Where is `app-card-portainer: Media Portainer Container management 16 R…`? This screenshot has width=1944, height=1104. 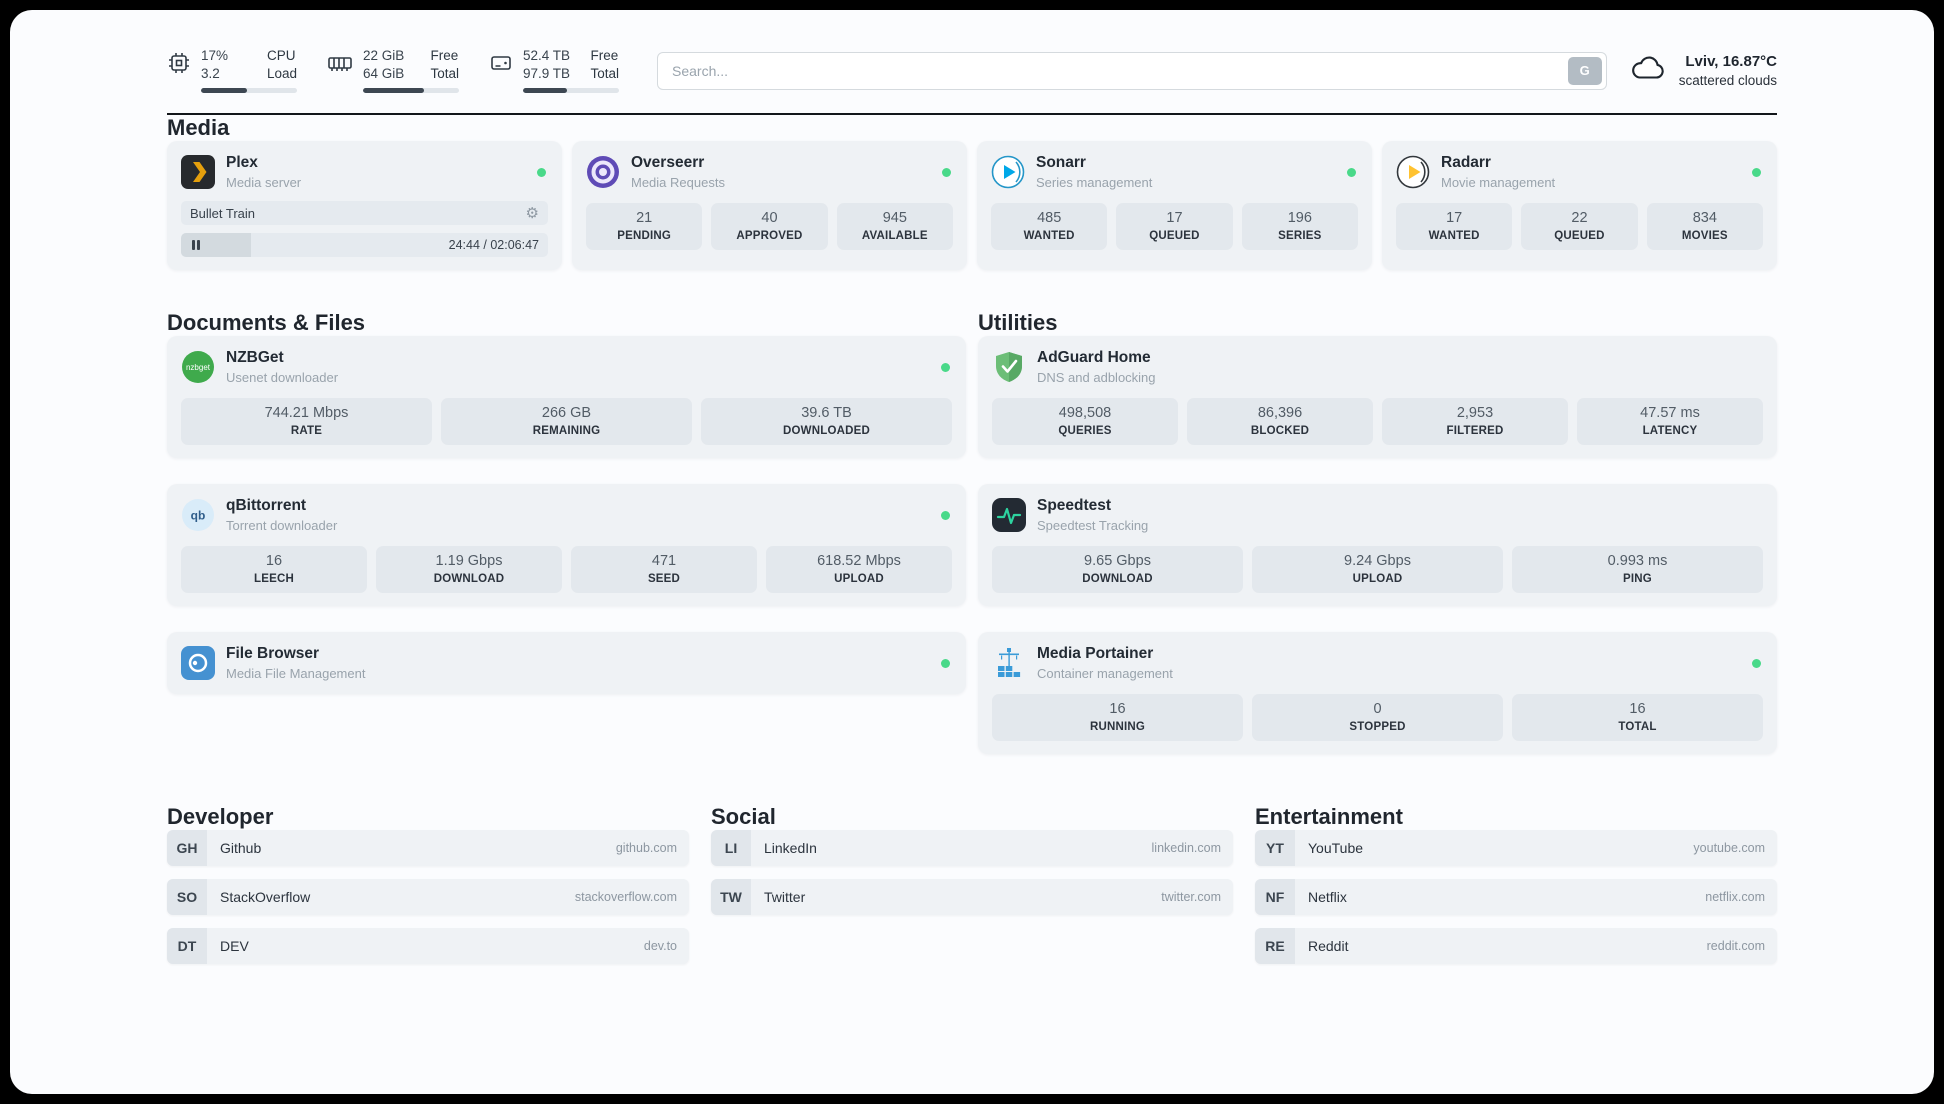
app-card-portainer: Media Portainer Container management 16 R… is located at coordinates (1377, 693).